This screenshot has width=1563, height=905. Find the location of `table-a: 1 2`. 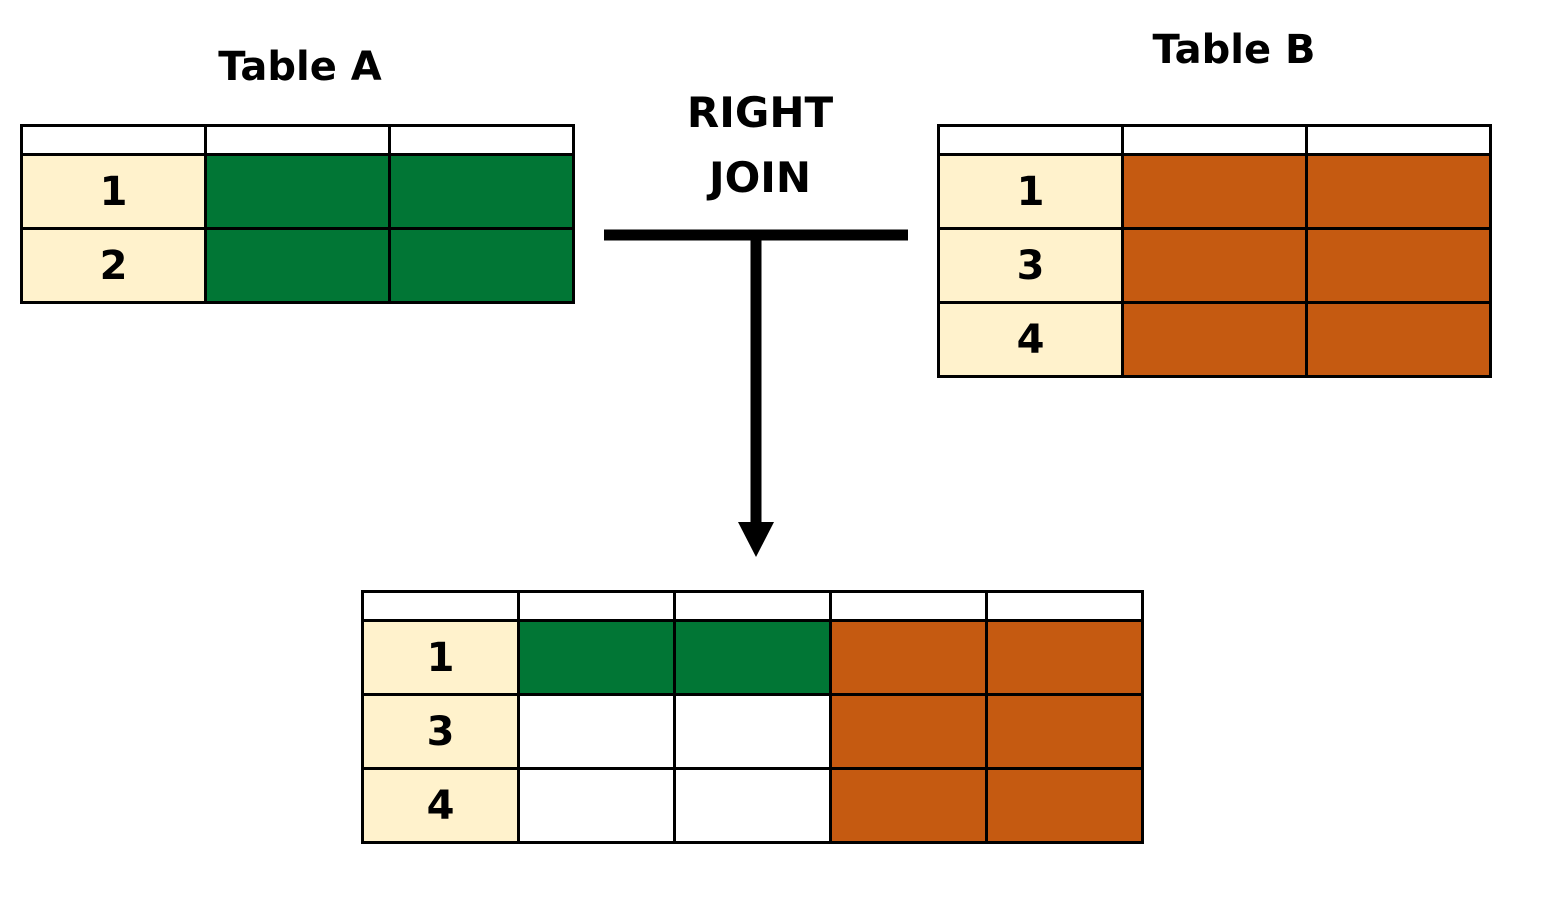

table-a: 1 2 is located at coordinates (297, 214).